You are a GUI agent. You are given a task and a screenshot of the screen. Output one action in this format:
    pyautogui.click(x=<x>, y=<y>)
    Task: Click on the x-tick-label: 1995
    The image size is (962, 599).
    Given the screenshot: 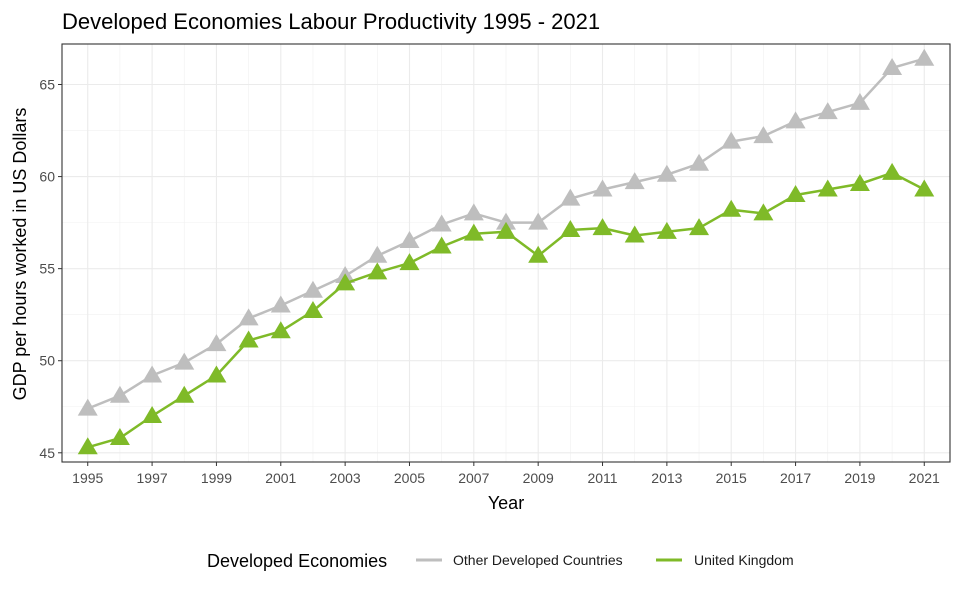 What is the action you would take?
    pyautogui.click(x=87, y=478)
    